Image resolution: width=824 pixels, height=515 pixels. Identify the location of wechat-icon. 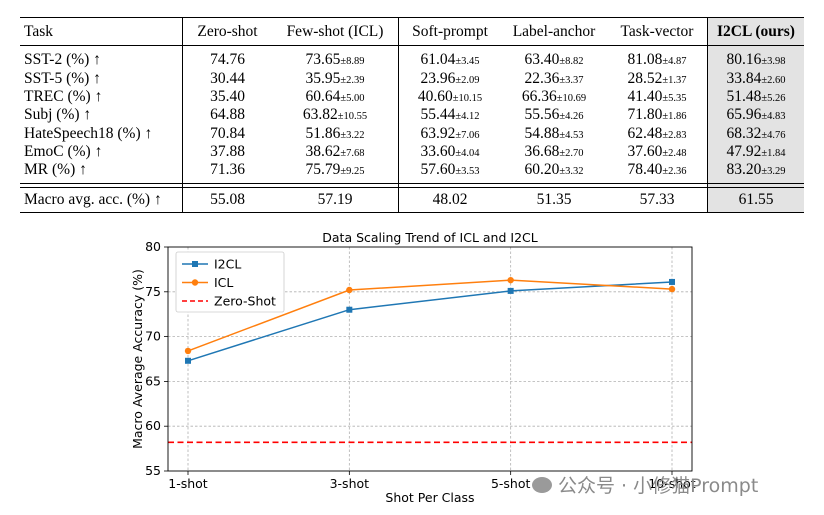
(542, 485).